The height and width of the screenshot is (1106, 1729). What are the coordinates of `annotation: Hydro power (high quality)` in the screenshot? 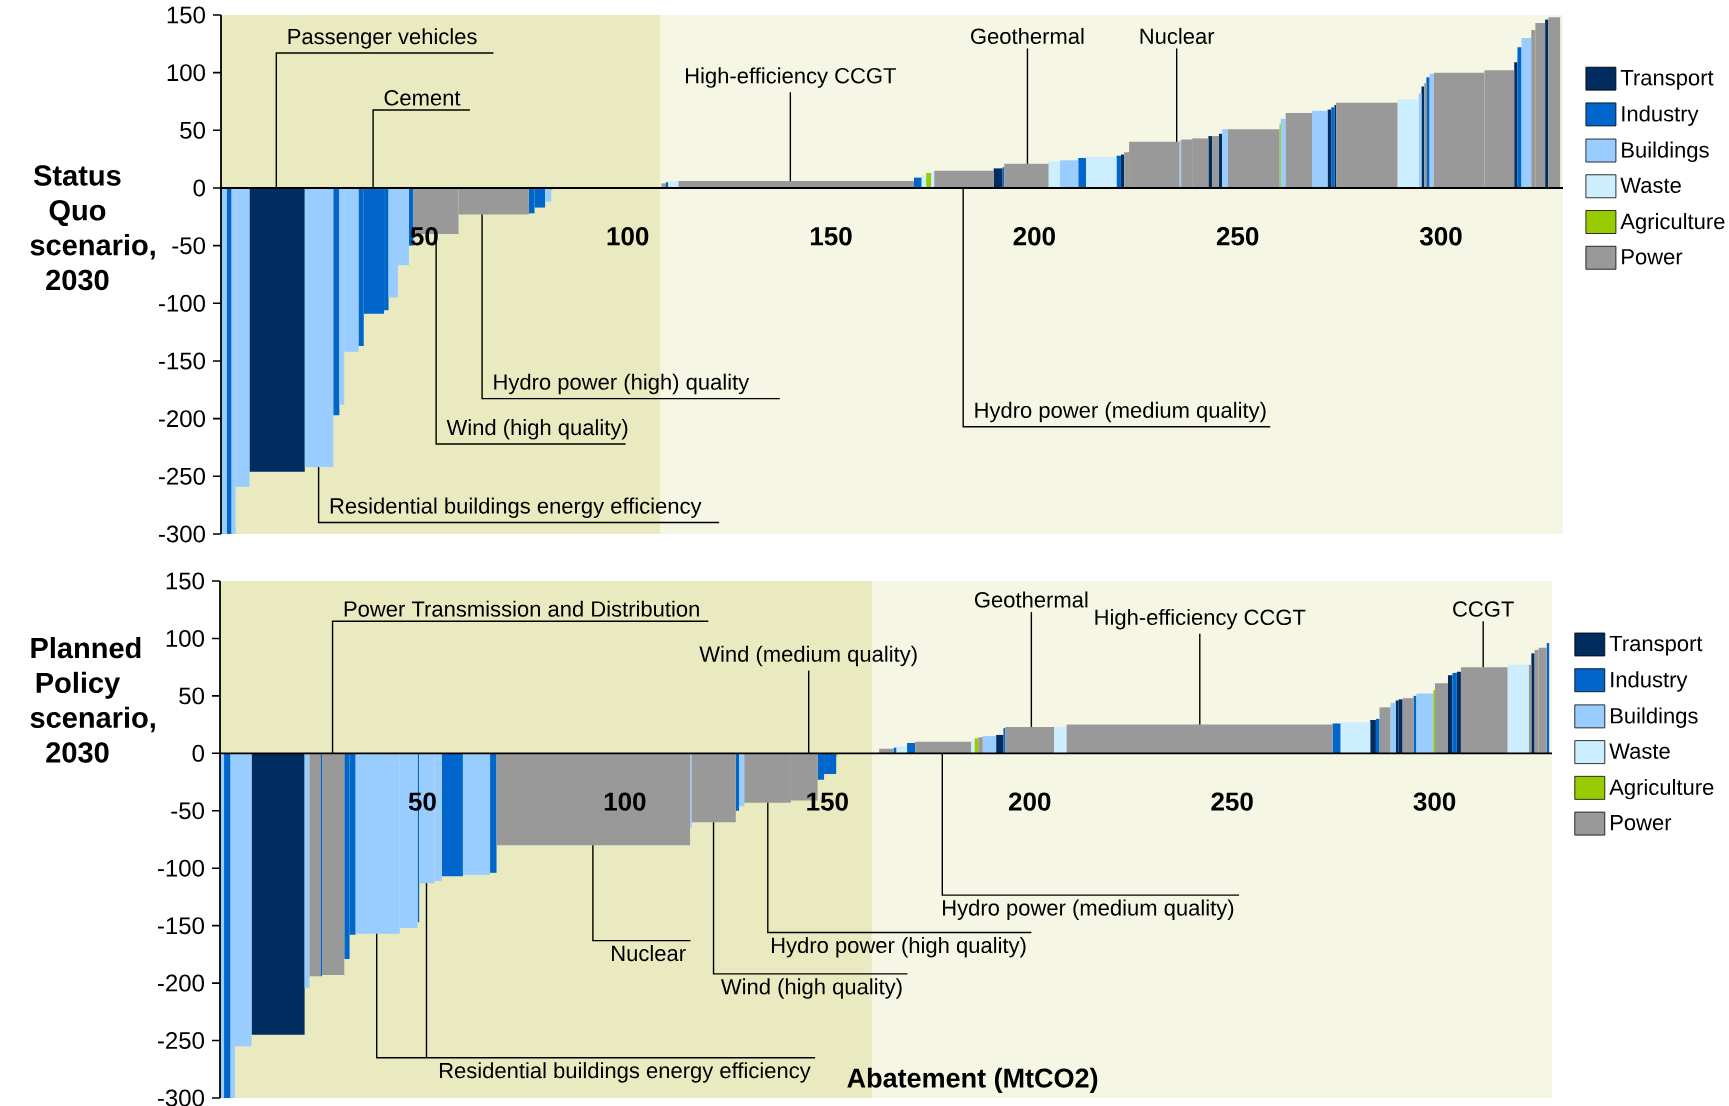 It's located at (899, 947).